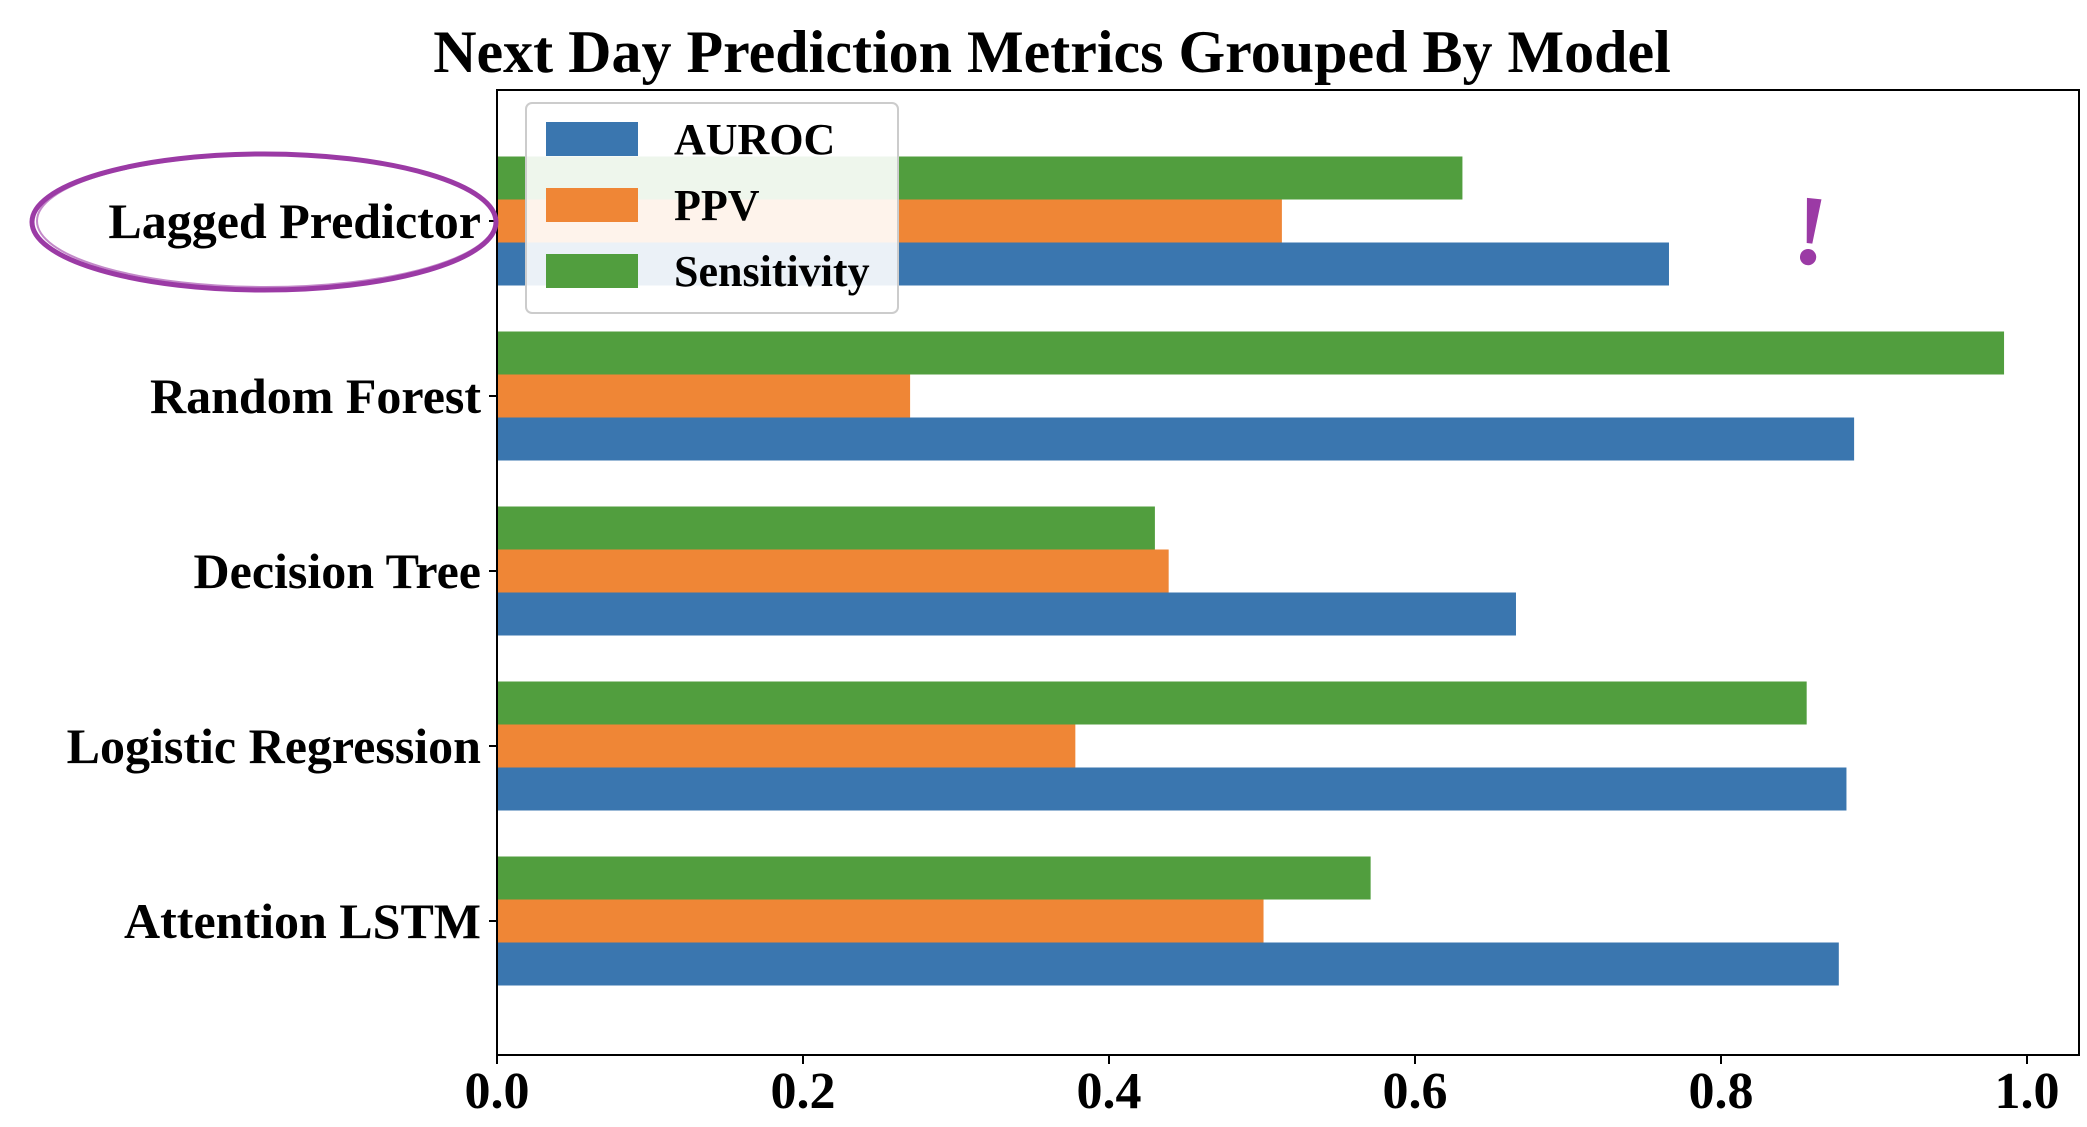 The height and width of the screenshot is (1127, 2087). Describe the element at coordinates (337, 571) in the screenshot. I see `y-tick-label: Decision Tree` at that location.